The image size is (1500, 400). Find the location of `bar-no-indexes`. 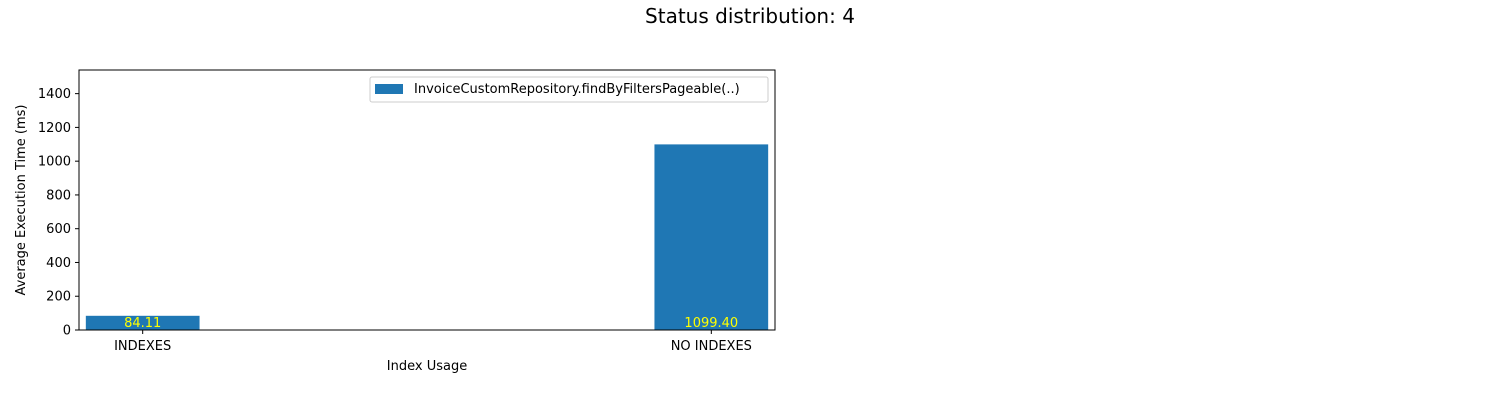

bar-no-indexes is located at coordinates (711, 237).